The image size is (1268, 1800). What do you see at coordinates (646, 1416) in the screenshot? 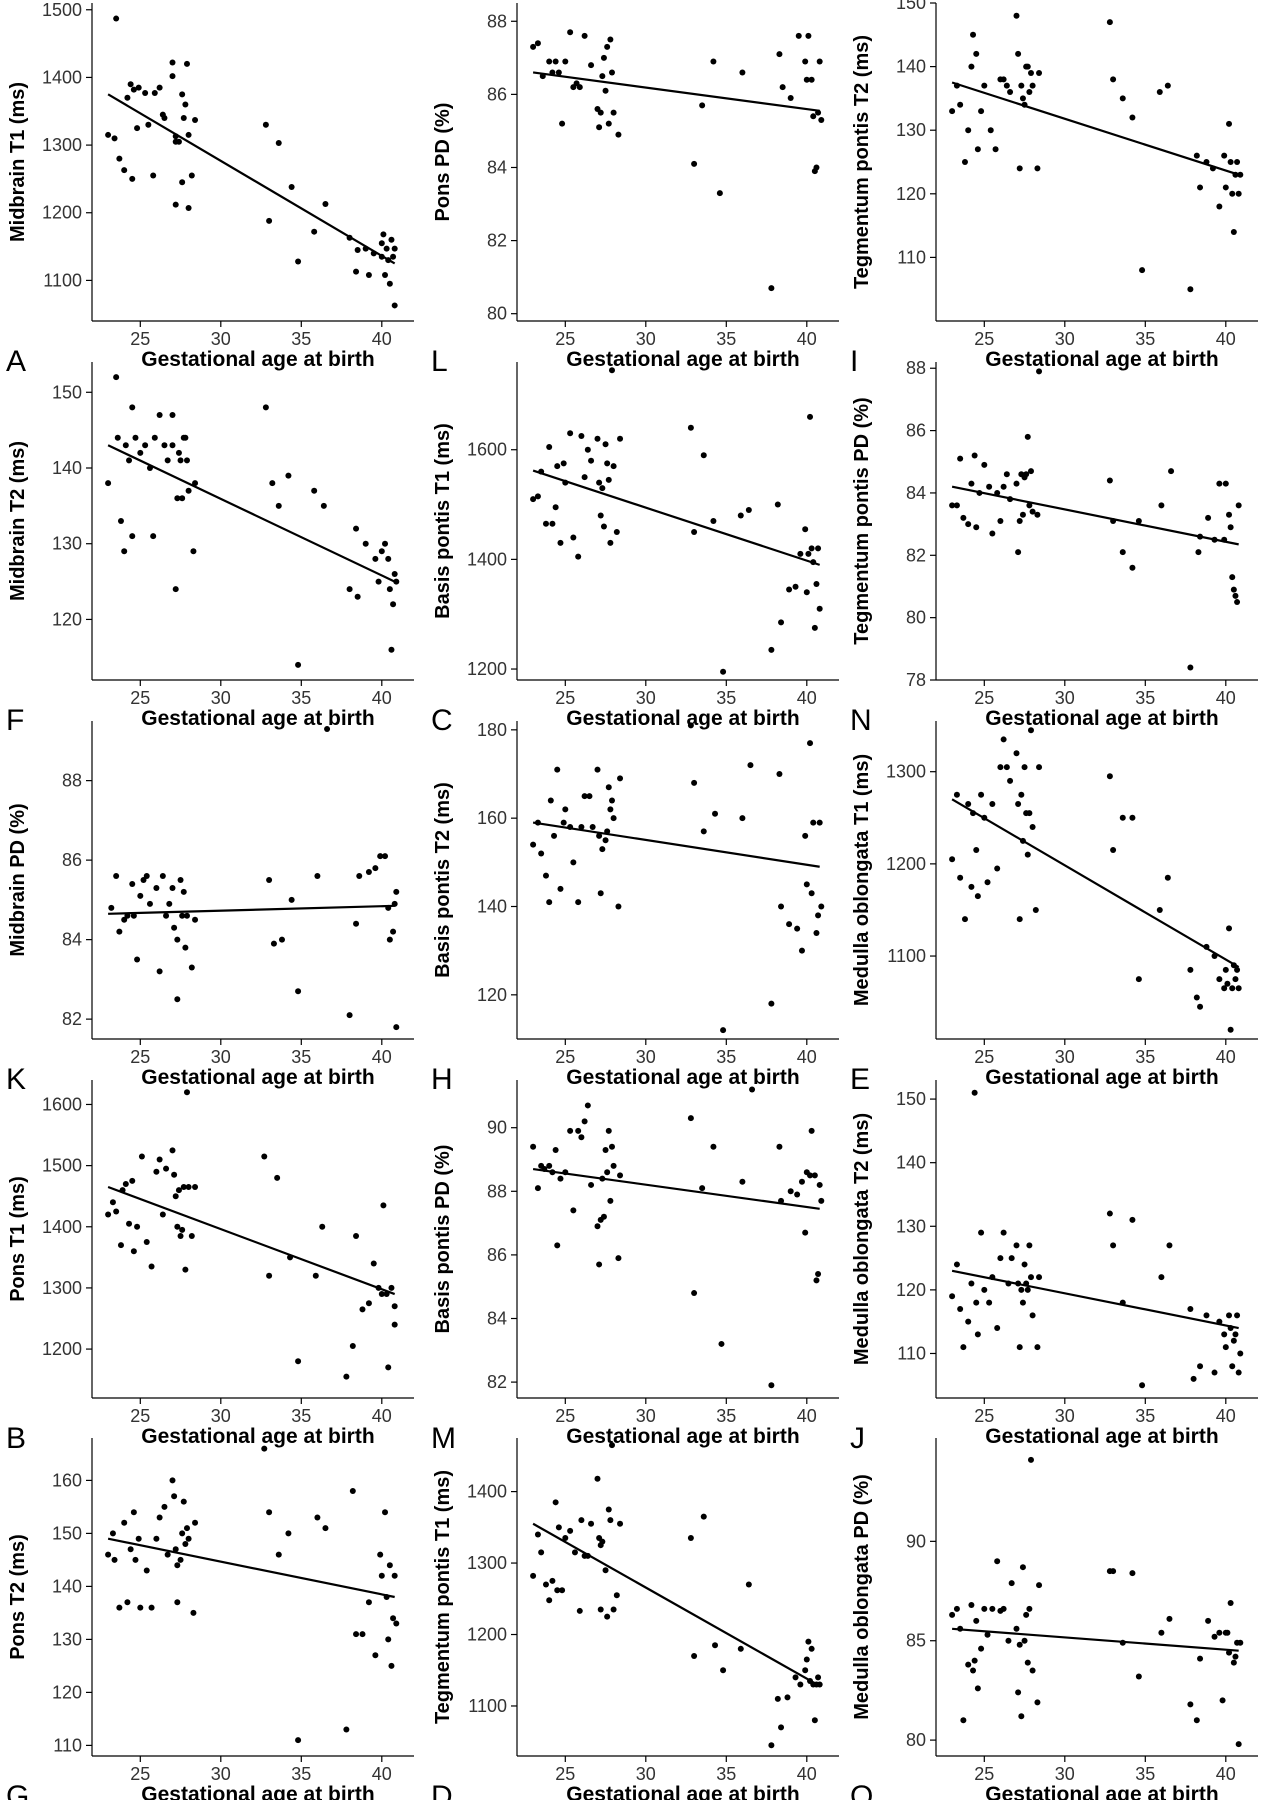
I see `x-tick-label: 30` at bounding box center [646, 1416].